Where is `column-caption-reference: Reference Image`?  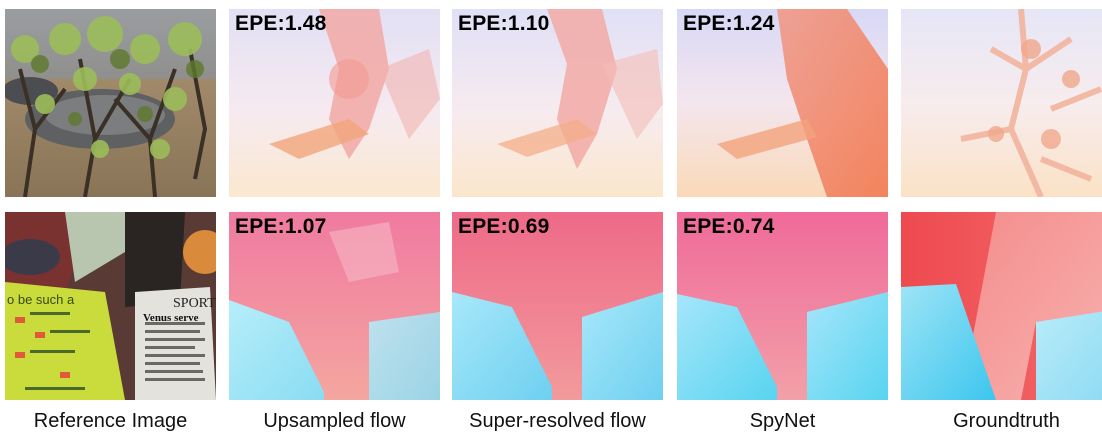 column-caption-reference: Reference Image is located at coordinates (110, 421).